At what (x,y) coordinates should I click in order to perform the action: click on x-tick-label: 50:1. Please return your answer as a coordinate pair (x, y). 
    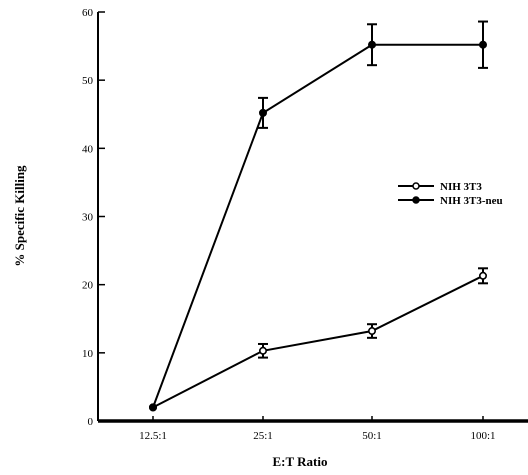
    Looking at the image, I should click on (372, 436).